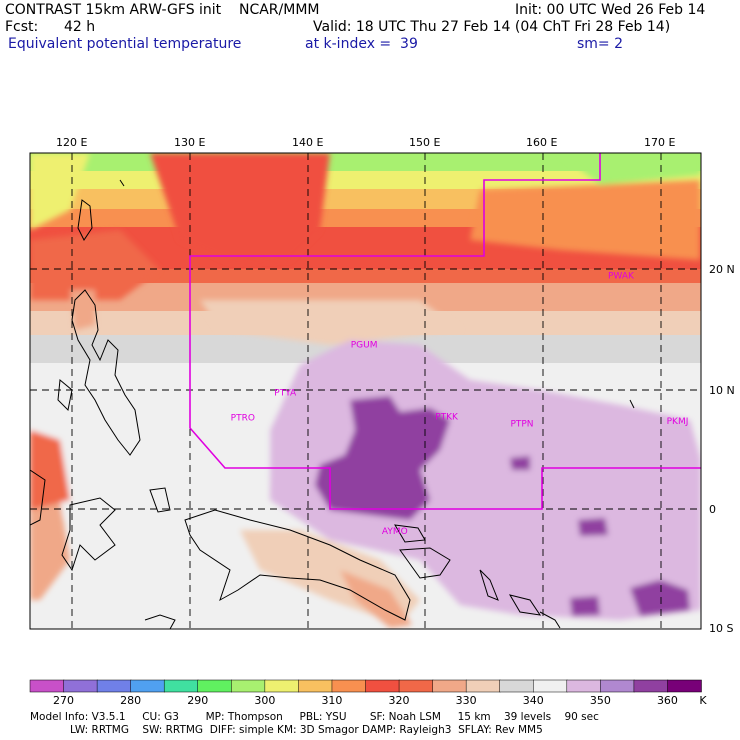 This screenshot has width=740, height=740. Describe the element at coordinates (600, 44) in the screenshot. I see `smoothing-value: sm= 2` at that location.